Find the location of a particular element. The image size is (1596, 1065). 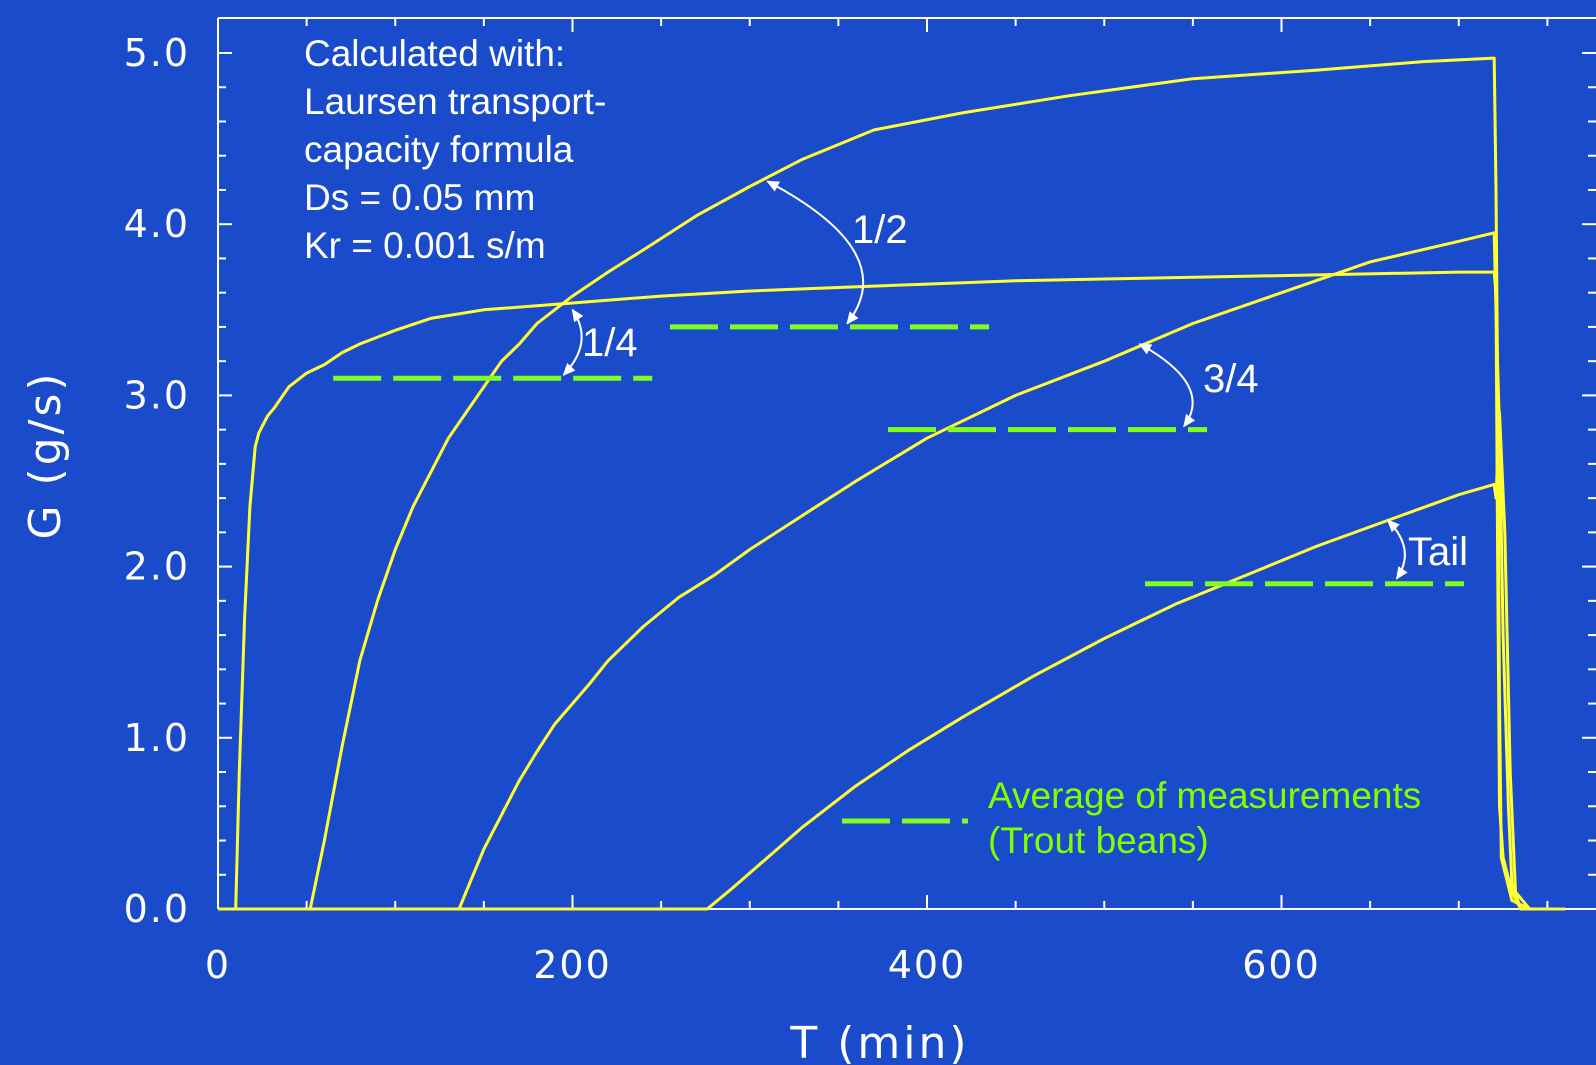

annotation-label: 1/2 is located at coordinates (880, 230).